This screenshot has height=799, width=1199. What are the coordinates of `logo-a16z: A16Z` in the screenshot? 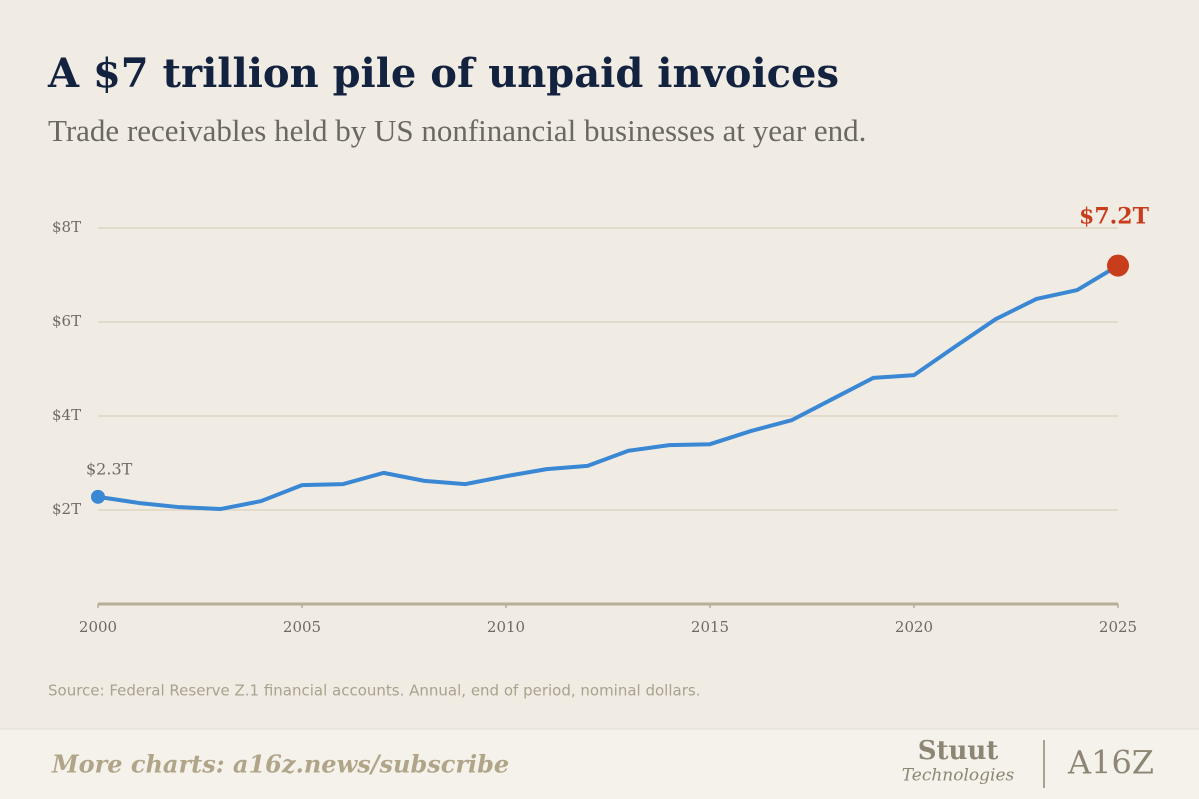 It's located at (1110, 763).